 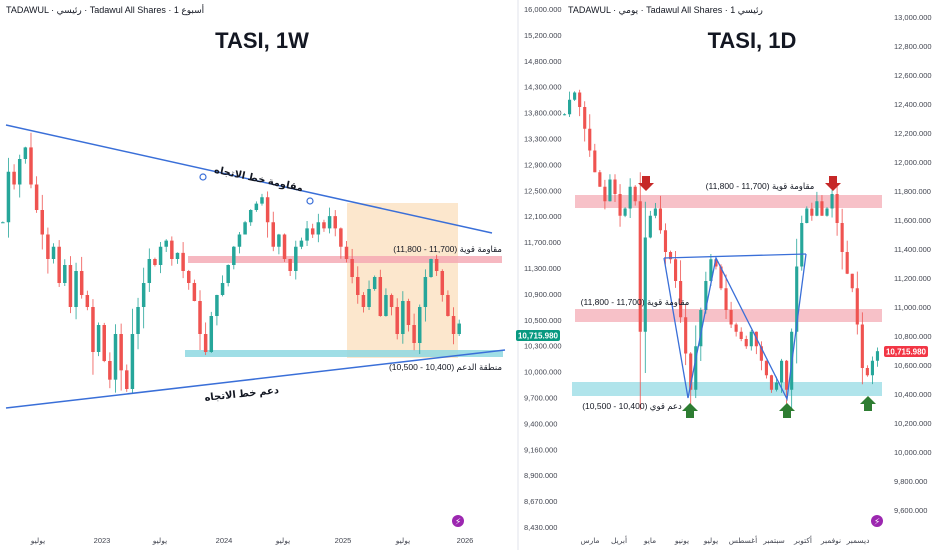 What do you see at coordinates (858, 540) in the screenshot?
I see `x-tick: ديسمبر` at bounding box center [858, 540].